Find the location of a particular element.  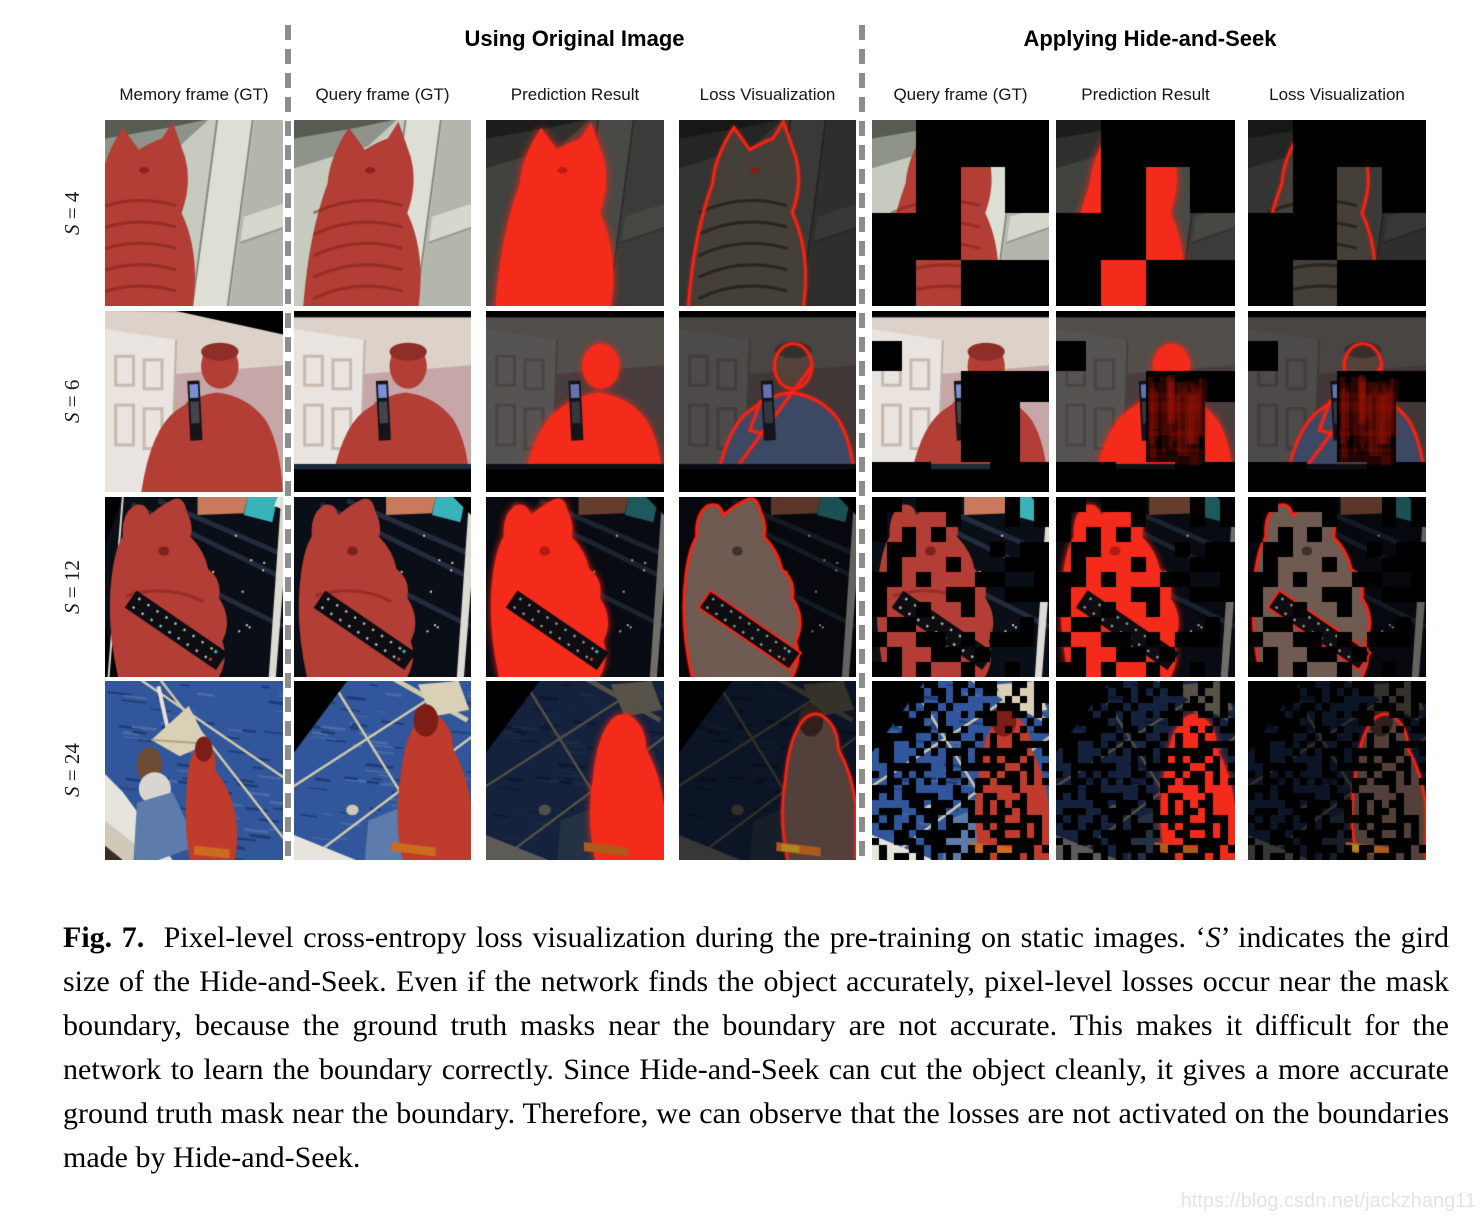

row-label-s4: S = 4 is located at coordinates (72, 213).